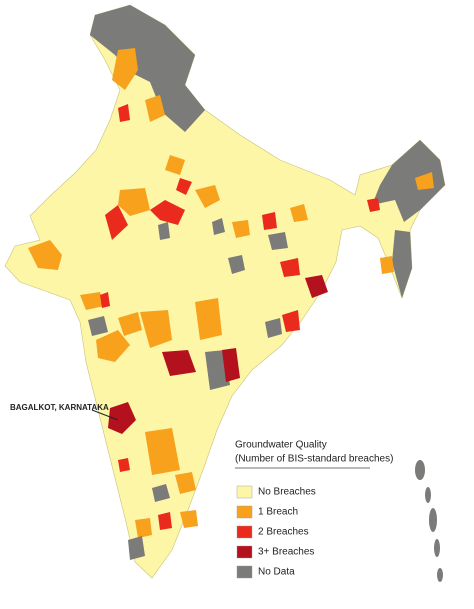  I want to click on legend-label: 2 Breaches, so click(283, 532).